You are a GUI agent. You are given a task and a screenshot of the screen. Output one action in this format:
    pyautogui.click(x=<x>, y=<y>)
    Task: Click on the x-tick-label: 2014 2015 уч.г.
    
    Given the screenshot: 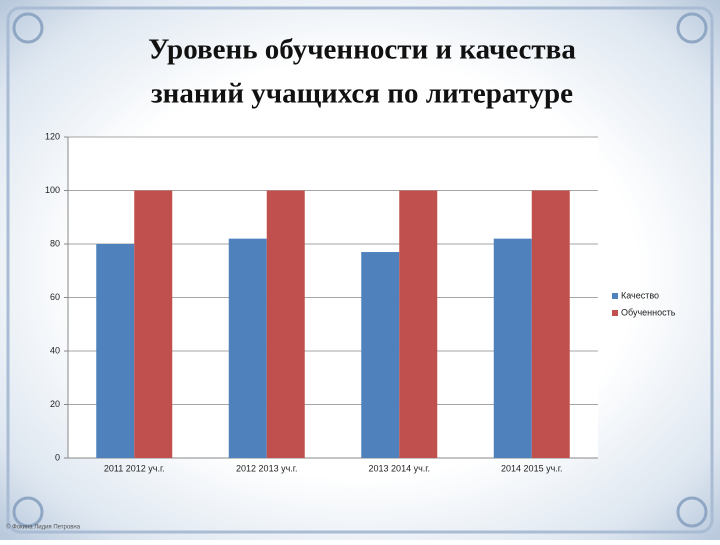 What is the action you would take?
    pyautogui.click(x=531, y=468)
    